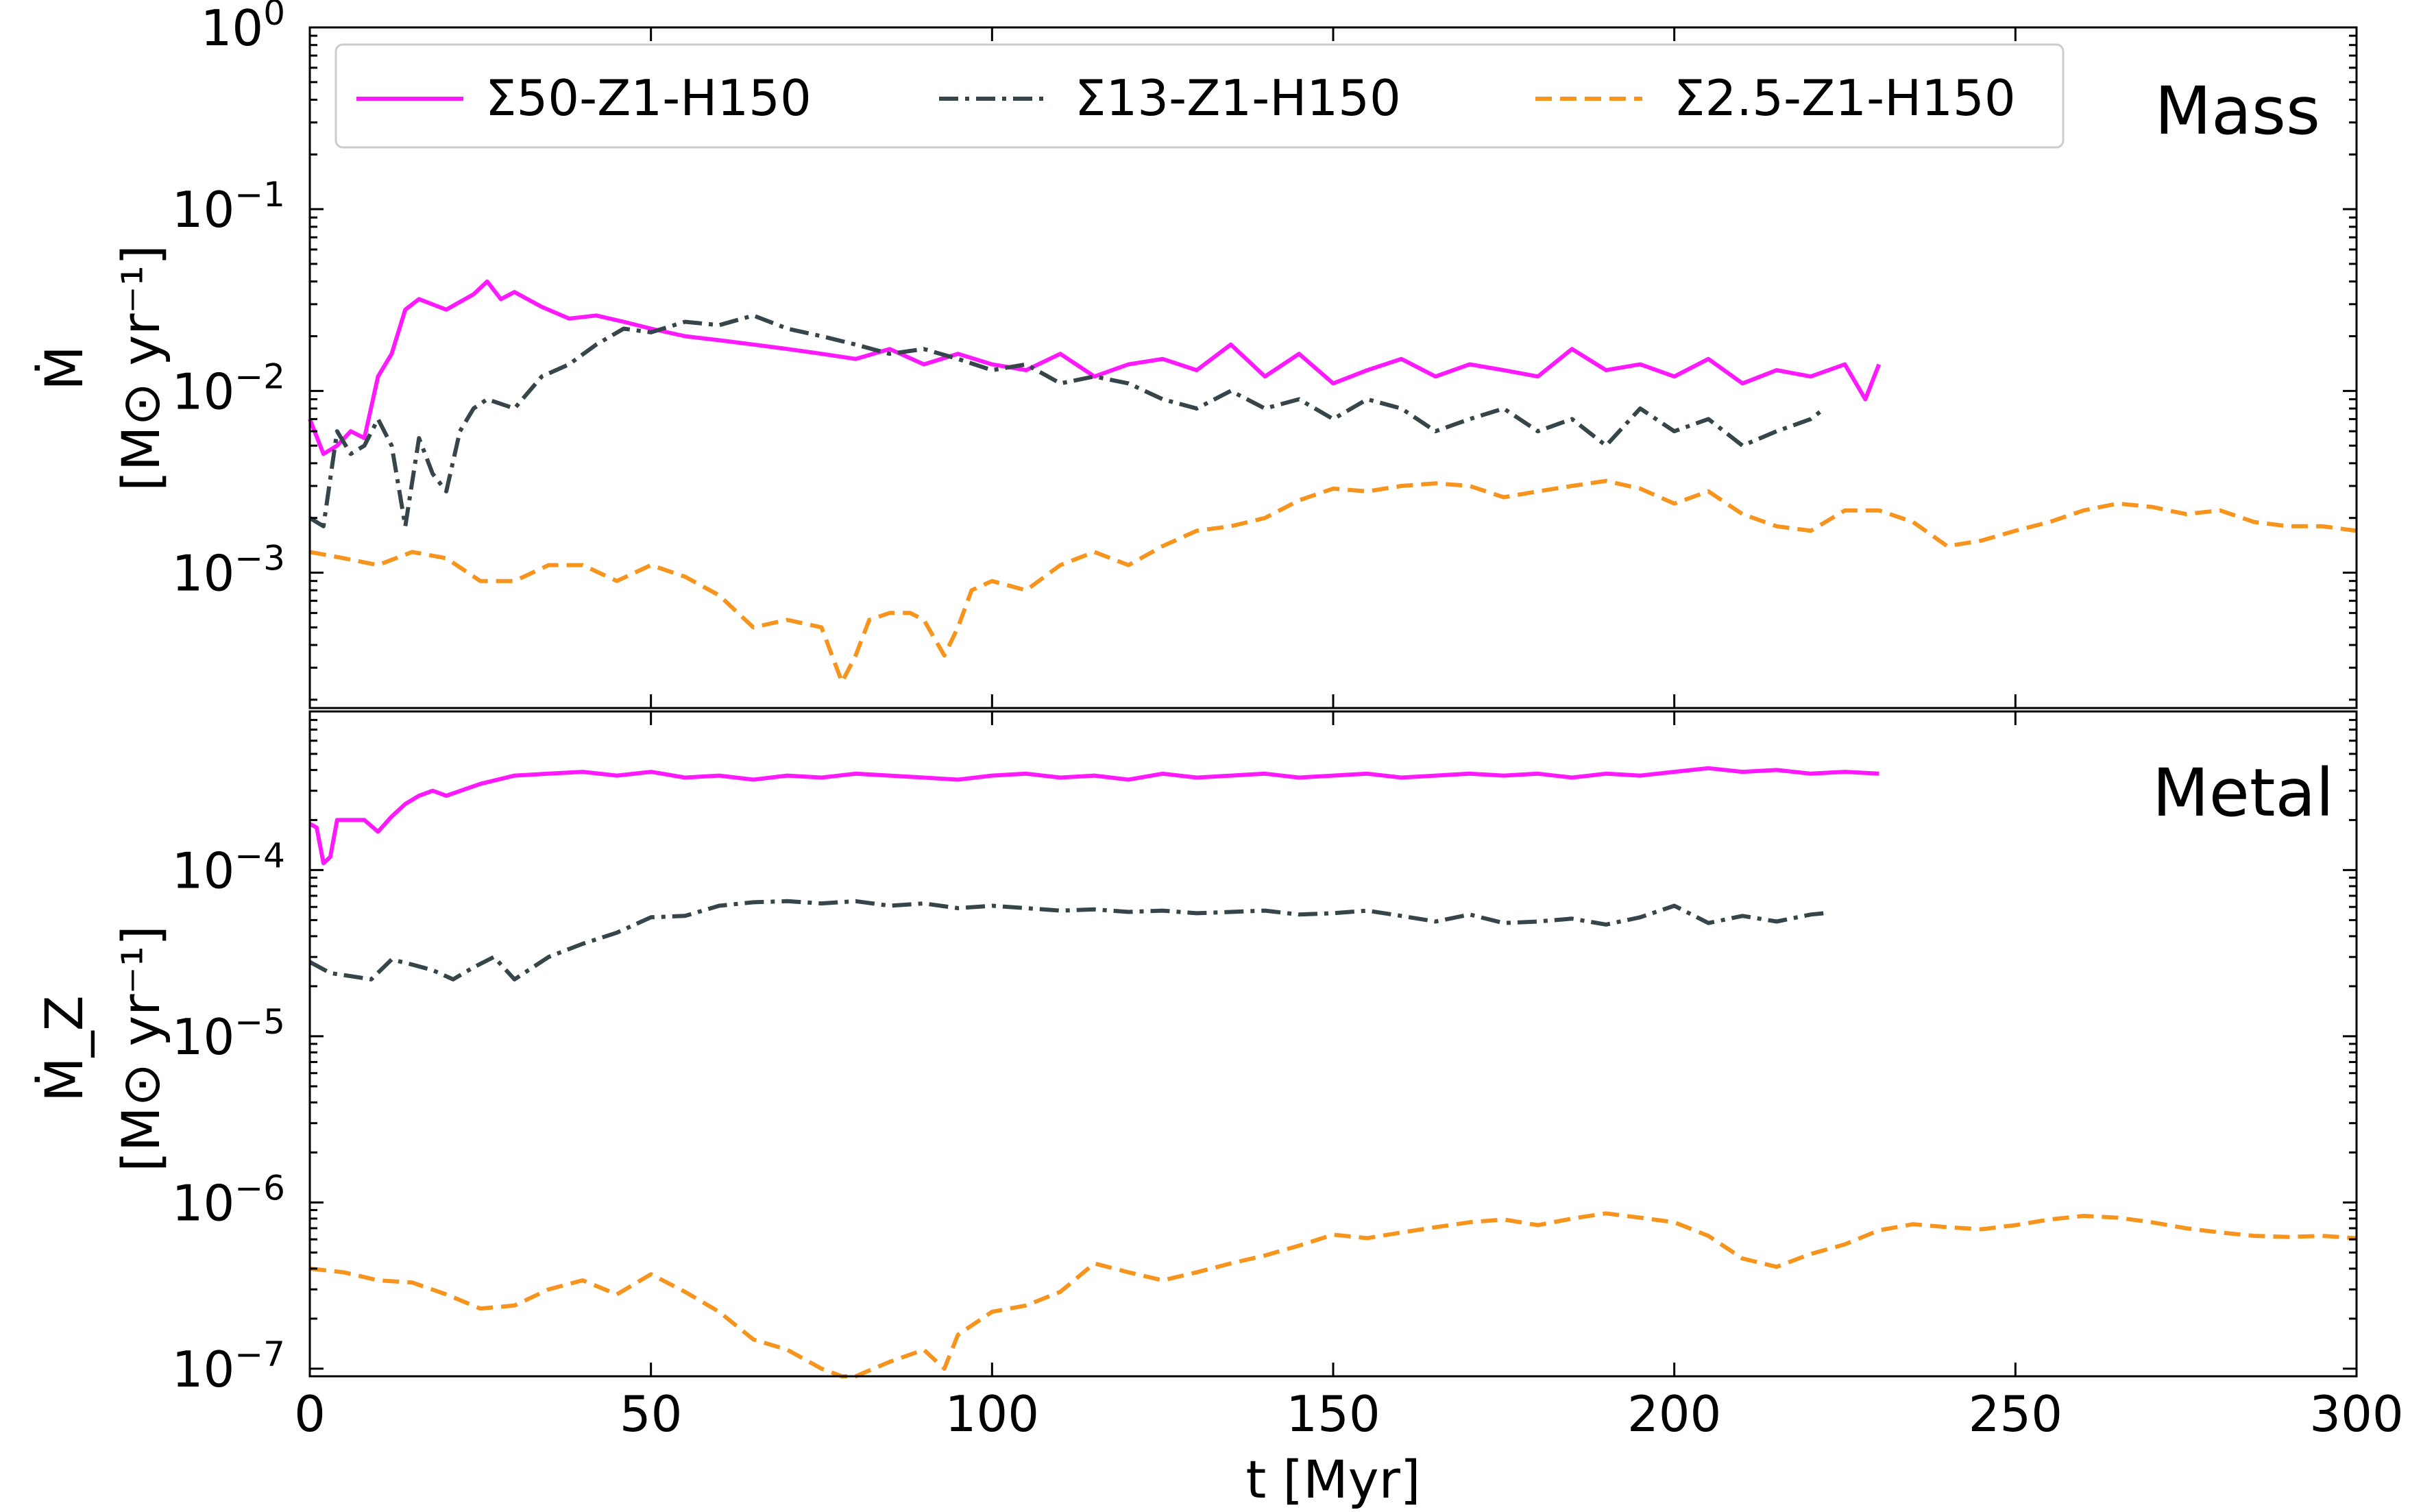 The width and height of the screenshot is (2410, 1512). I want to click on mass-ylabel-symbol: Ṁ, so click(64, 368).